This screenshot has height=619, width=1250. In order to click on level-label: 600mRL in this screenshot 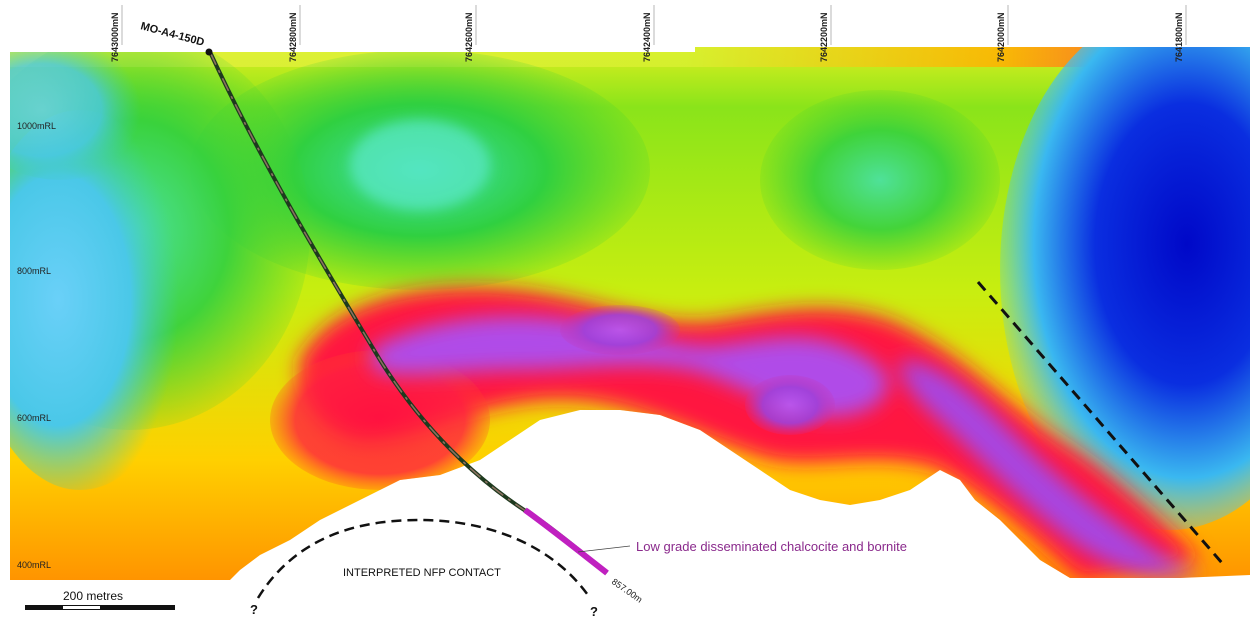, I will do `click(34, 418)`.